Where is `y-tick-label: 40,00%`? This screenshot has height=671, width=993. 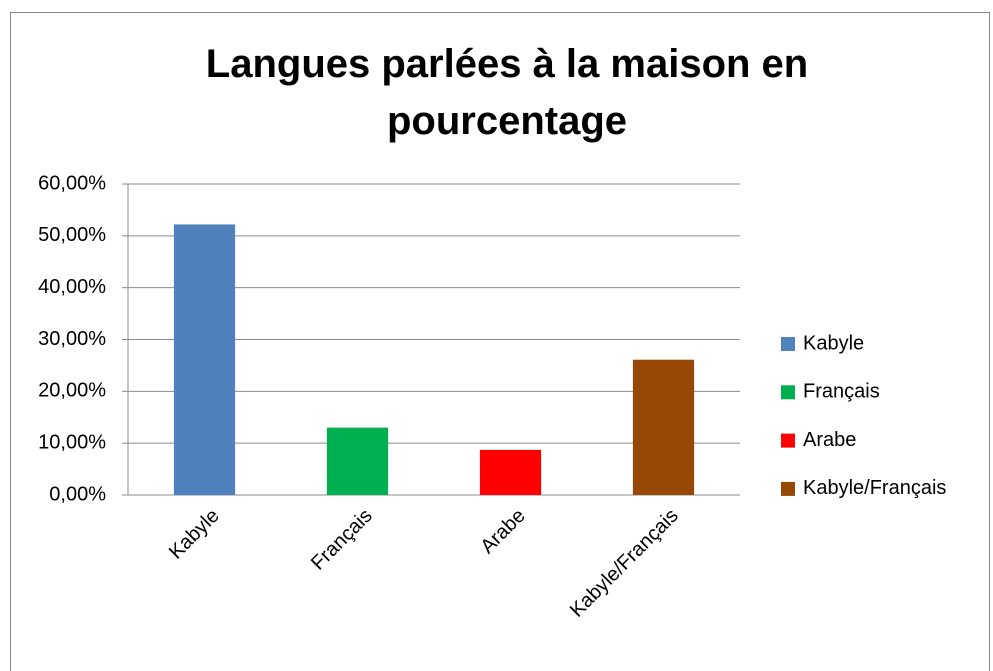 y-tick-label: 40,00% is located at coordinates (72, 287).